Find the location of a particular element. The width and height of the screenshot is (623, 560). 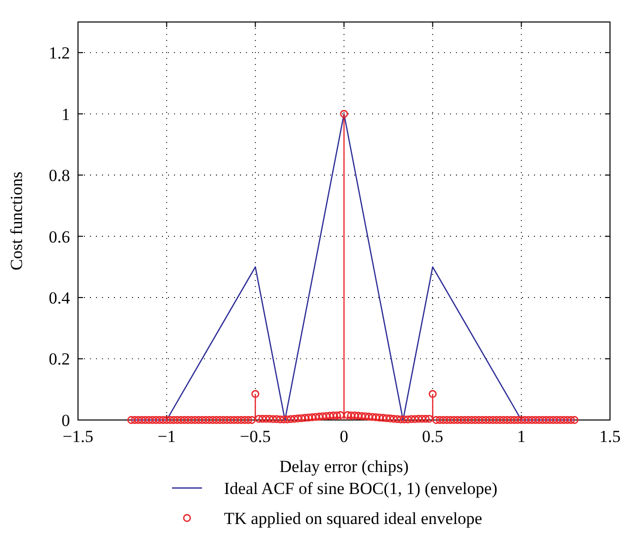

x-axis-title: Delay error (chips) is located at coordinates (344, 466).